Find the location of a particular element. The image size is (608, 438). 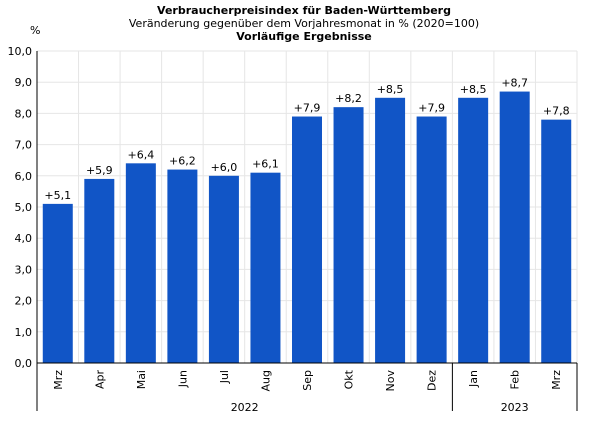

data-label: +6,1 is located at coordinates (265, 164).